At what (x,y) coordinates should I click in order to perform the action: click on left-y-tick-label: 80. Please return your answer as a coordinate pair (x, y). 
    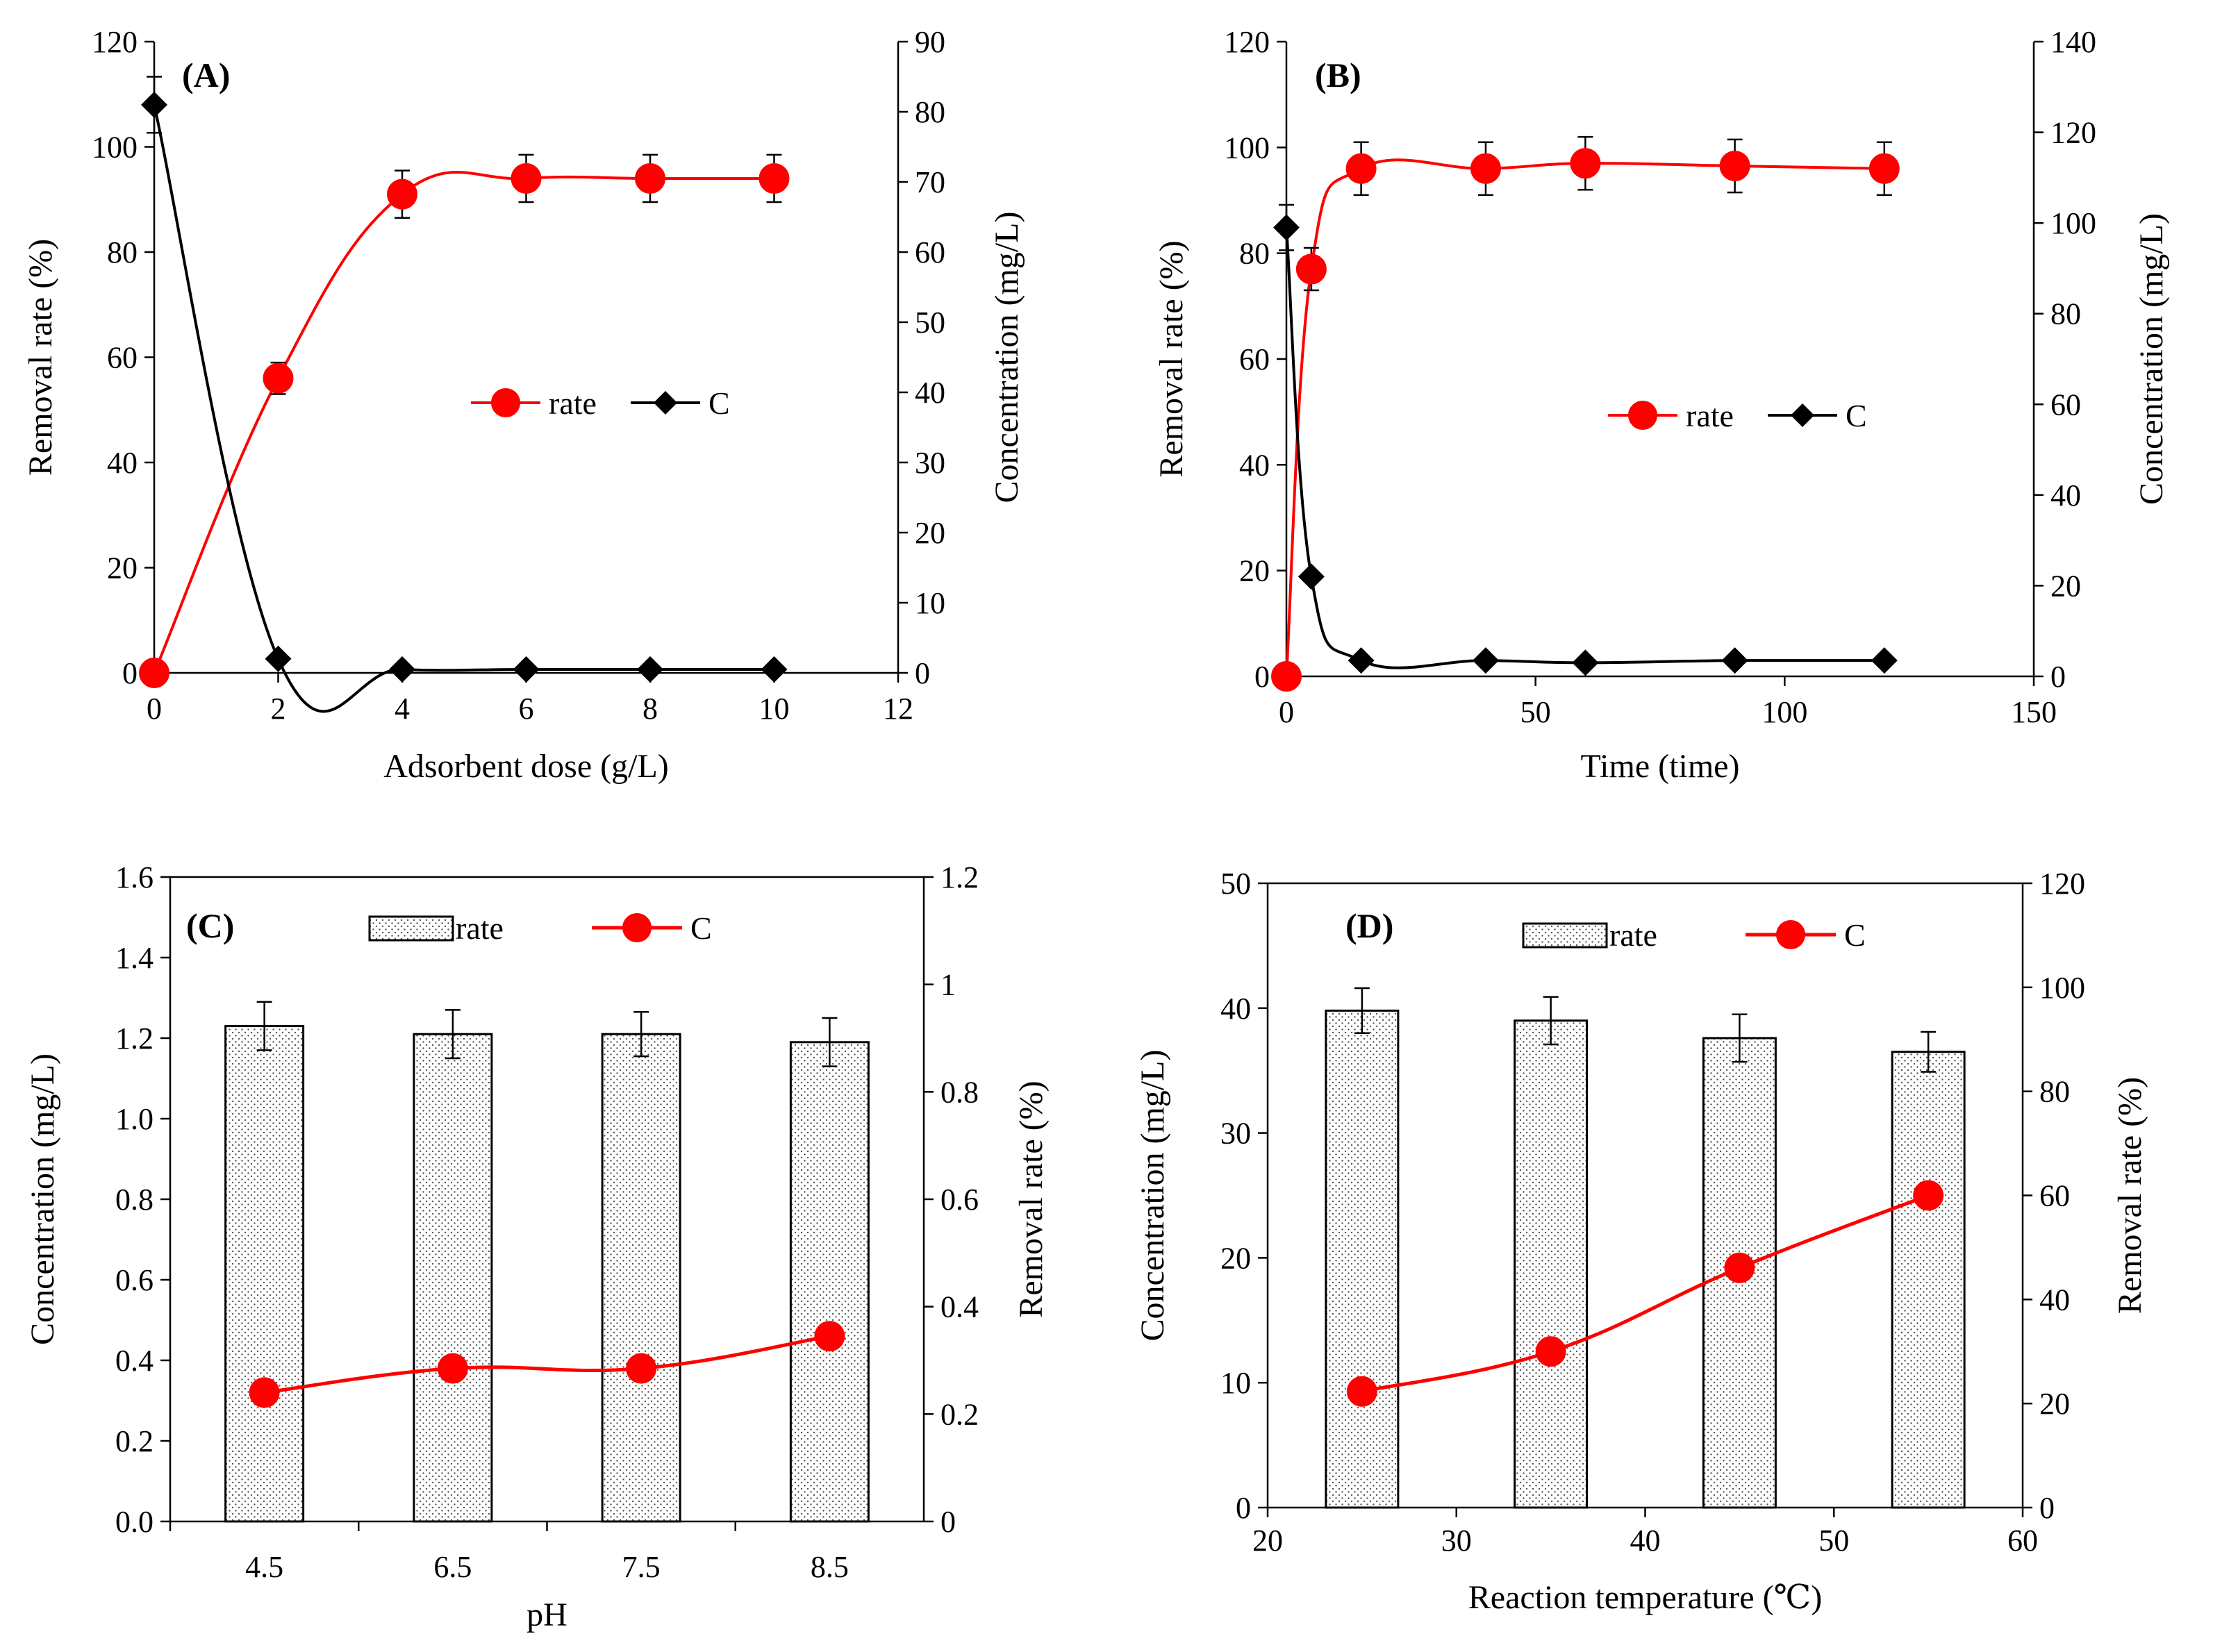
    Looking at the image, I should click on (123, 252).